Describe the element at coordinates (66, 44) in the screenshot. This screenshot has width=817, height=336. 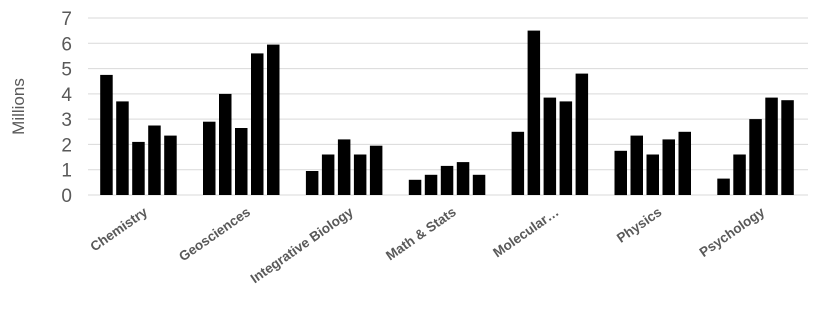
I see `y-tick-label: 6` at that location.